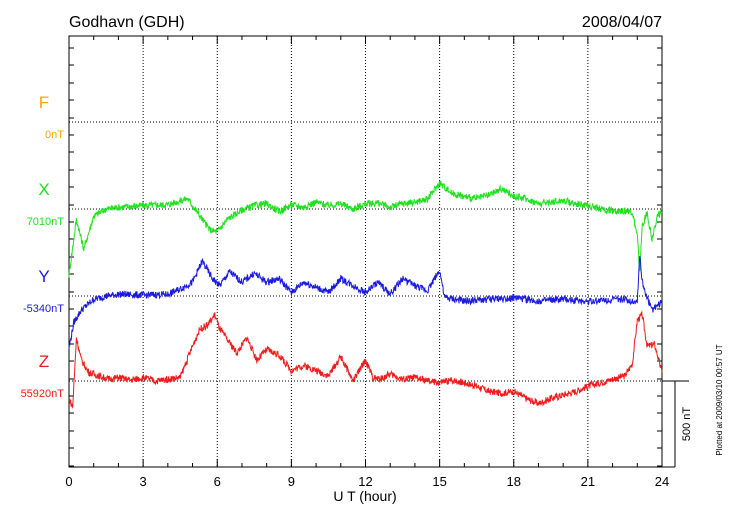 This screenshot has width=730, height=520. What do you see at coordinates (44, 102) in the screenshot?
I see `series-name-f: F` at bounding box center [44, 102].